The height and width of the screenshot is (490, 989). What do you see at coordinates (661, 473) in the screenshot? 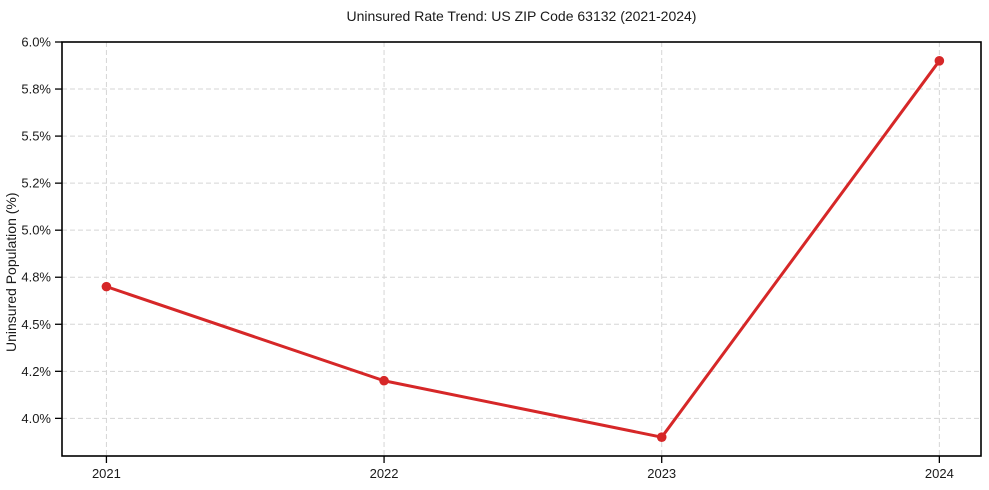
I see `x-tick-label: 2023` at bounding box center [661, 473].